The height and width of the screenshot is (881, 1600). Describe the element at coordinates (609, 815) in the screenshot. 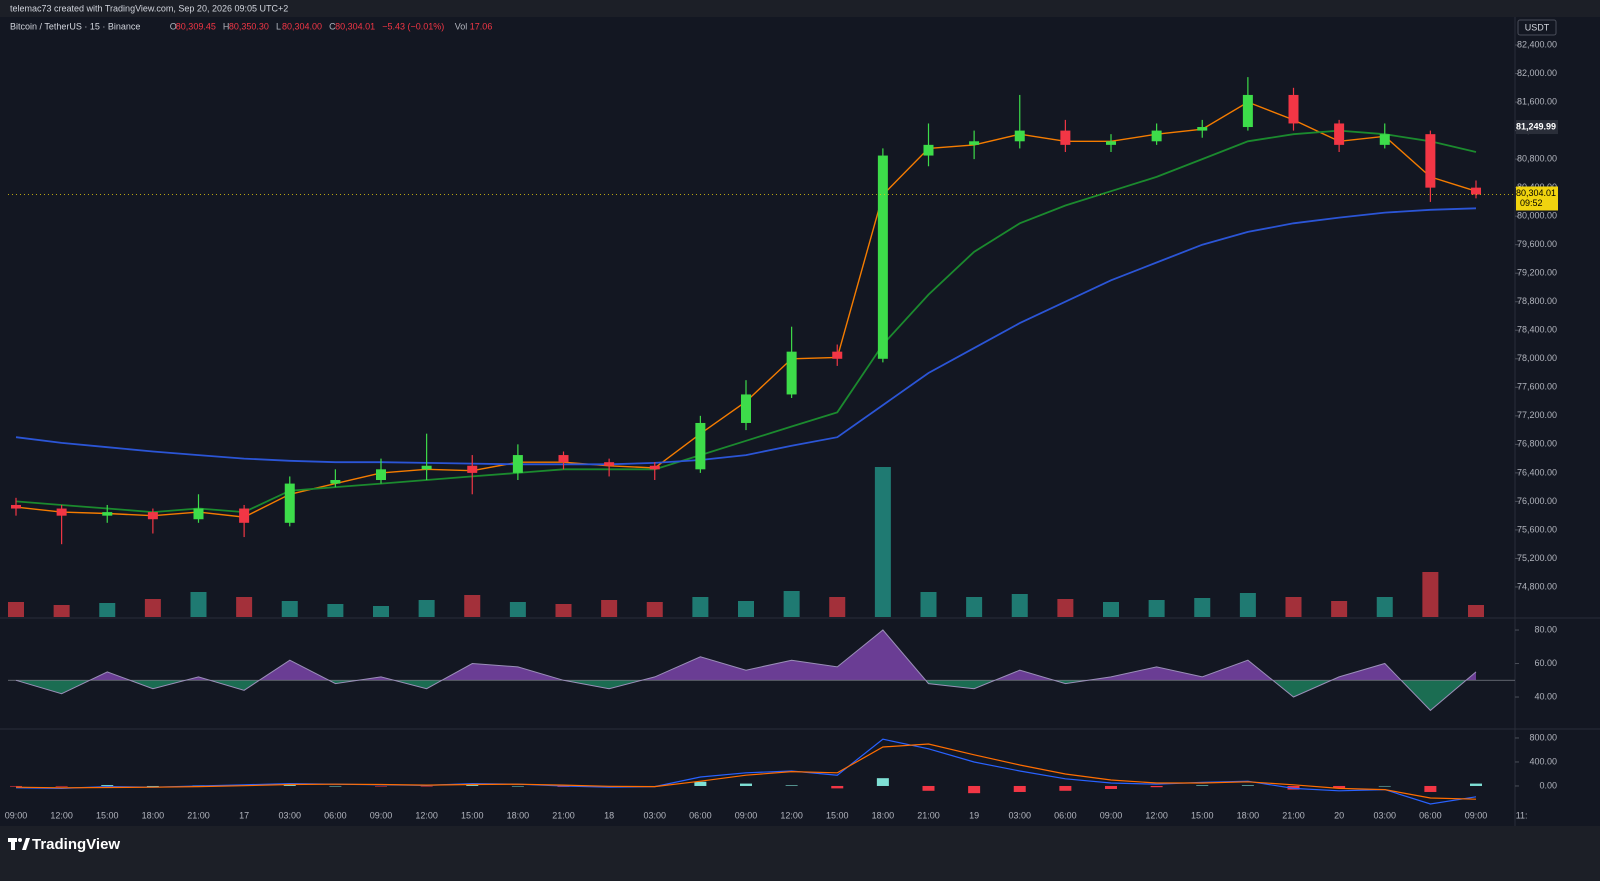

I see `x-tick-label: 18` at that location.